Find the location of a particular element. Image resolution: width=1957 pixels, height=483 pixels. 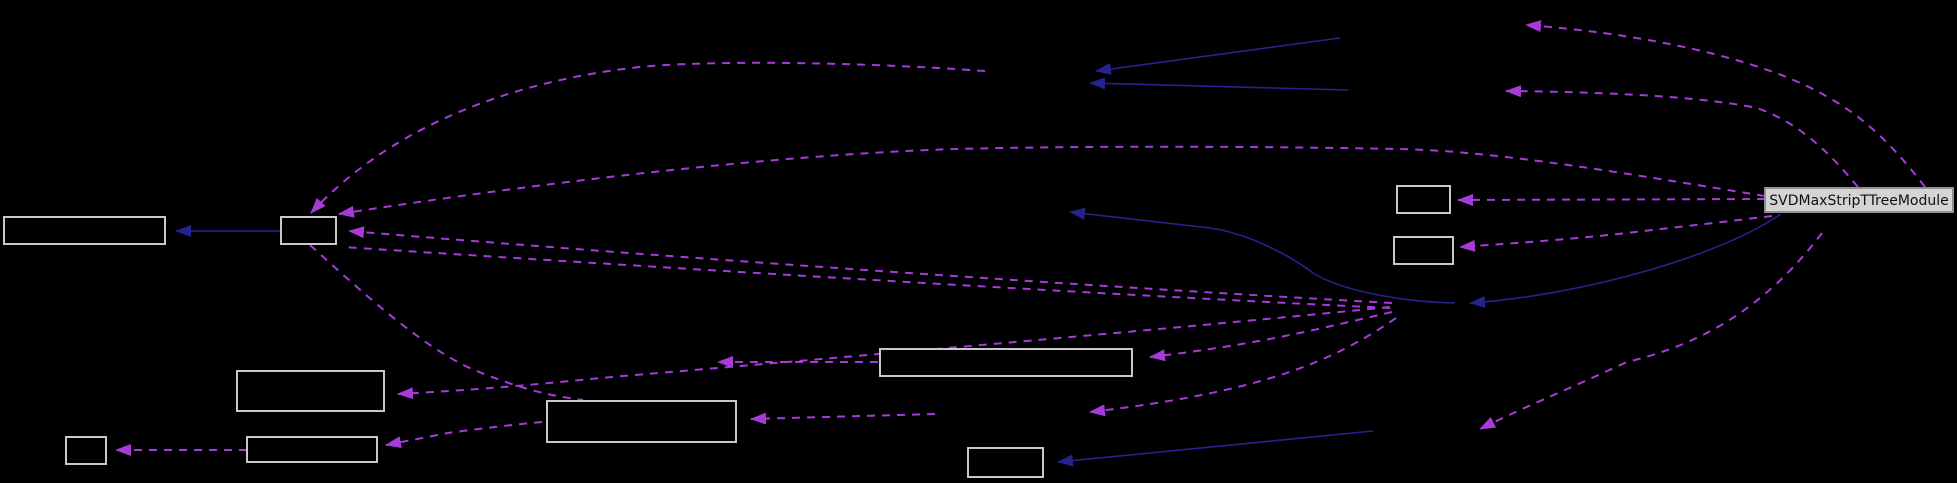

node-box-small-upper-box is located at coordinates (1423, 199).